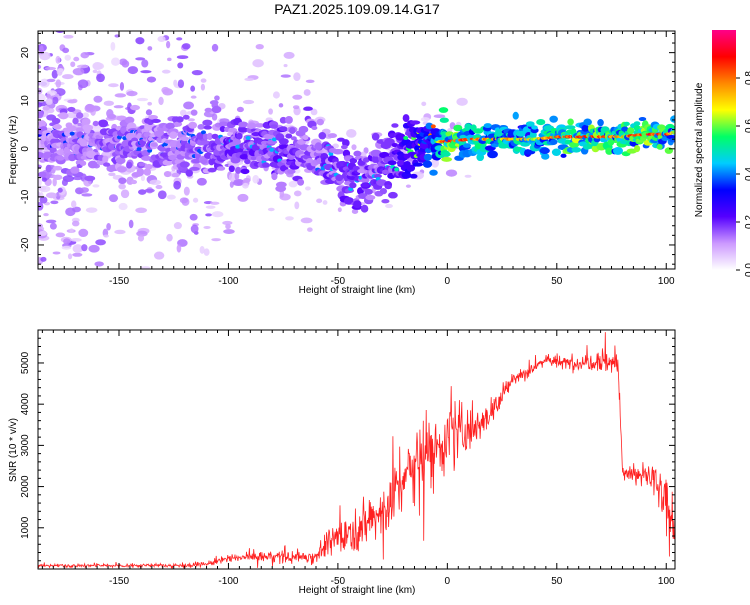 This screenshot has height=605, width=750. Describe the element at coordinates (357, 590) in the screenshot. I see `snr-x-axis-label: Height of straight line (km)` at that location.